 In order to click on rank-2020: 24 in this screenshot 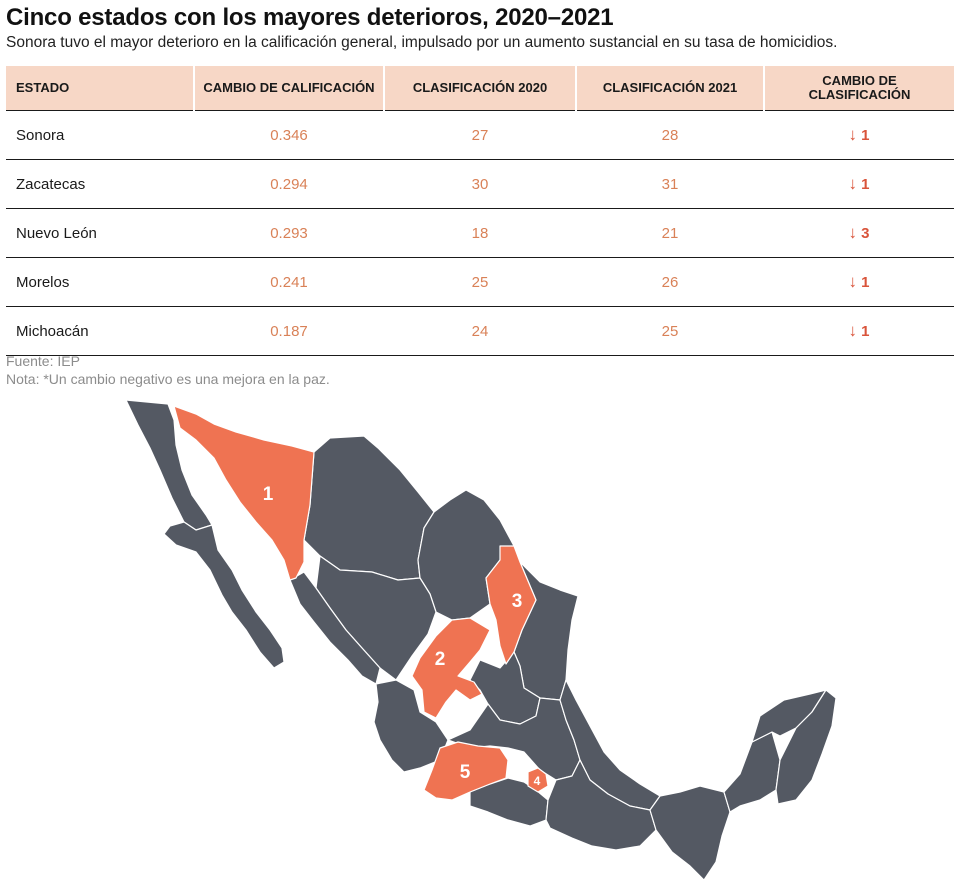, I will do `click(480, 331)`.